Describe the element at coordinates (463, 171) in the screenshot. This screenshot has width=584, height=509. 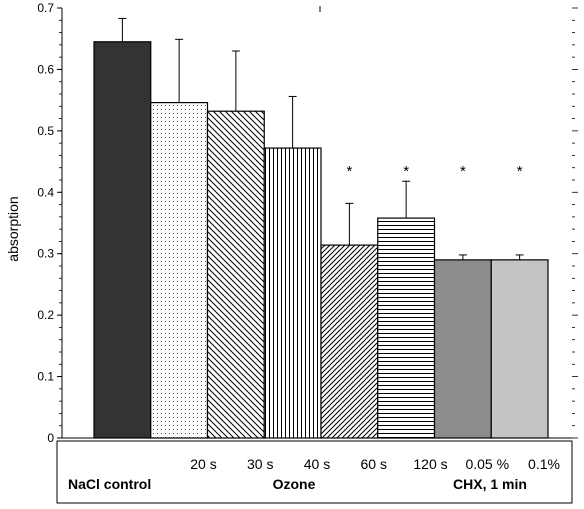
I see `significance-star-6: *` at that location.